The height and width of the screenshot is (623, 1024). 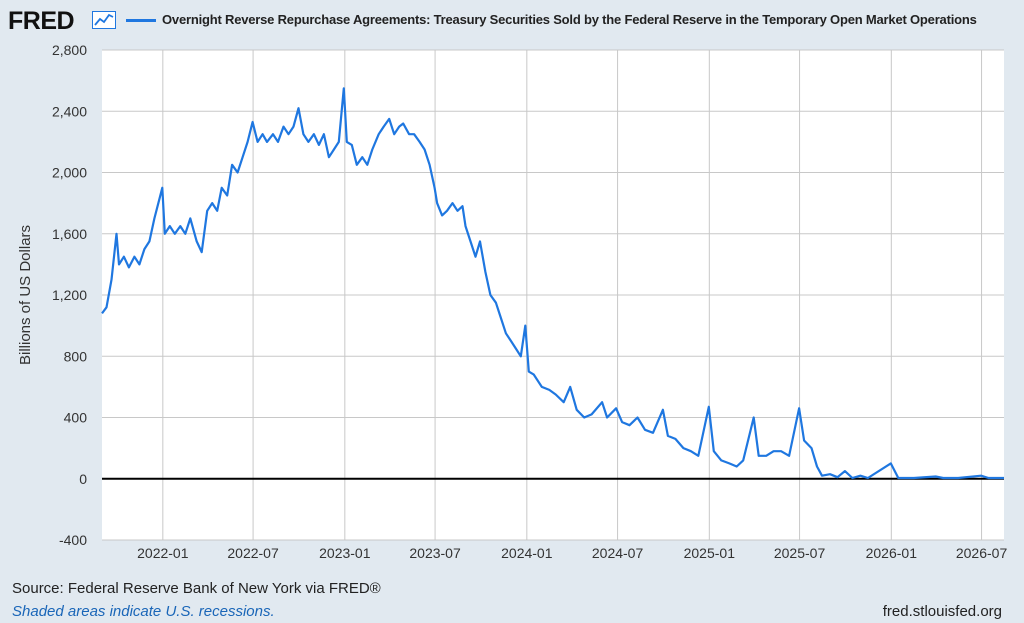 I want to click on x-tick-label: 2026-07, so click(x=982, y=553).